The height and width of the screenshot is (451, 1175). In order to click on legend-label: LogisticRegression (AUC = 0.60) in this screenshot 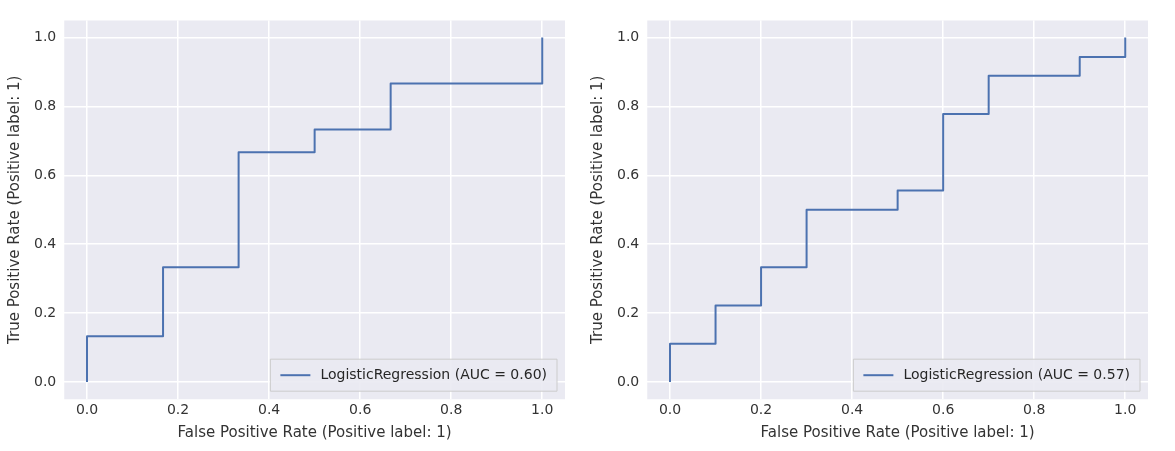, I will do `click(434, 373)`.